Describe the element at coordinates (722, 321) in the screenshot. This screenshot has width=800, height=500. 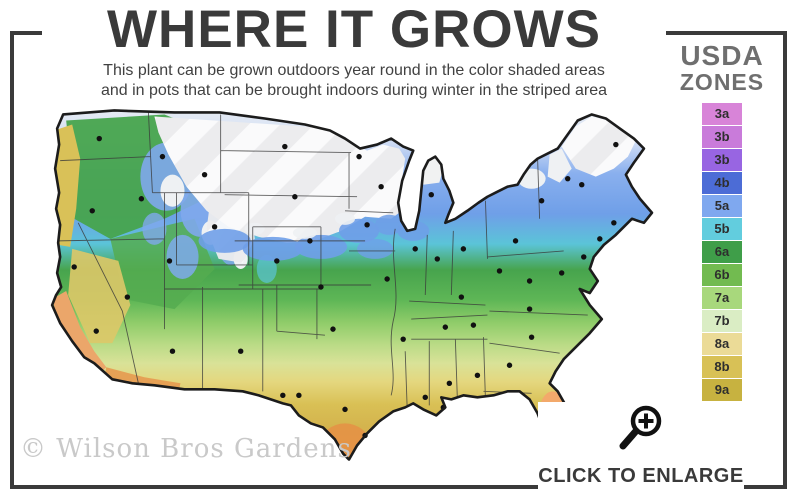
I see `zone-chip-7b: 7b` at that location.